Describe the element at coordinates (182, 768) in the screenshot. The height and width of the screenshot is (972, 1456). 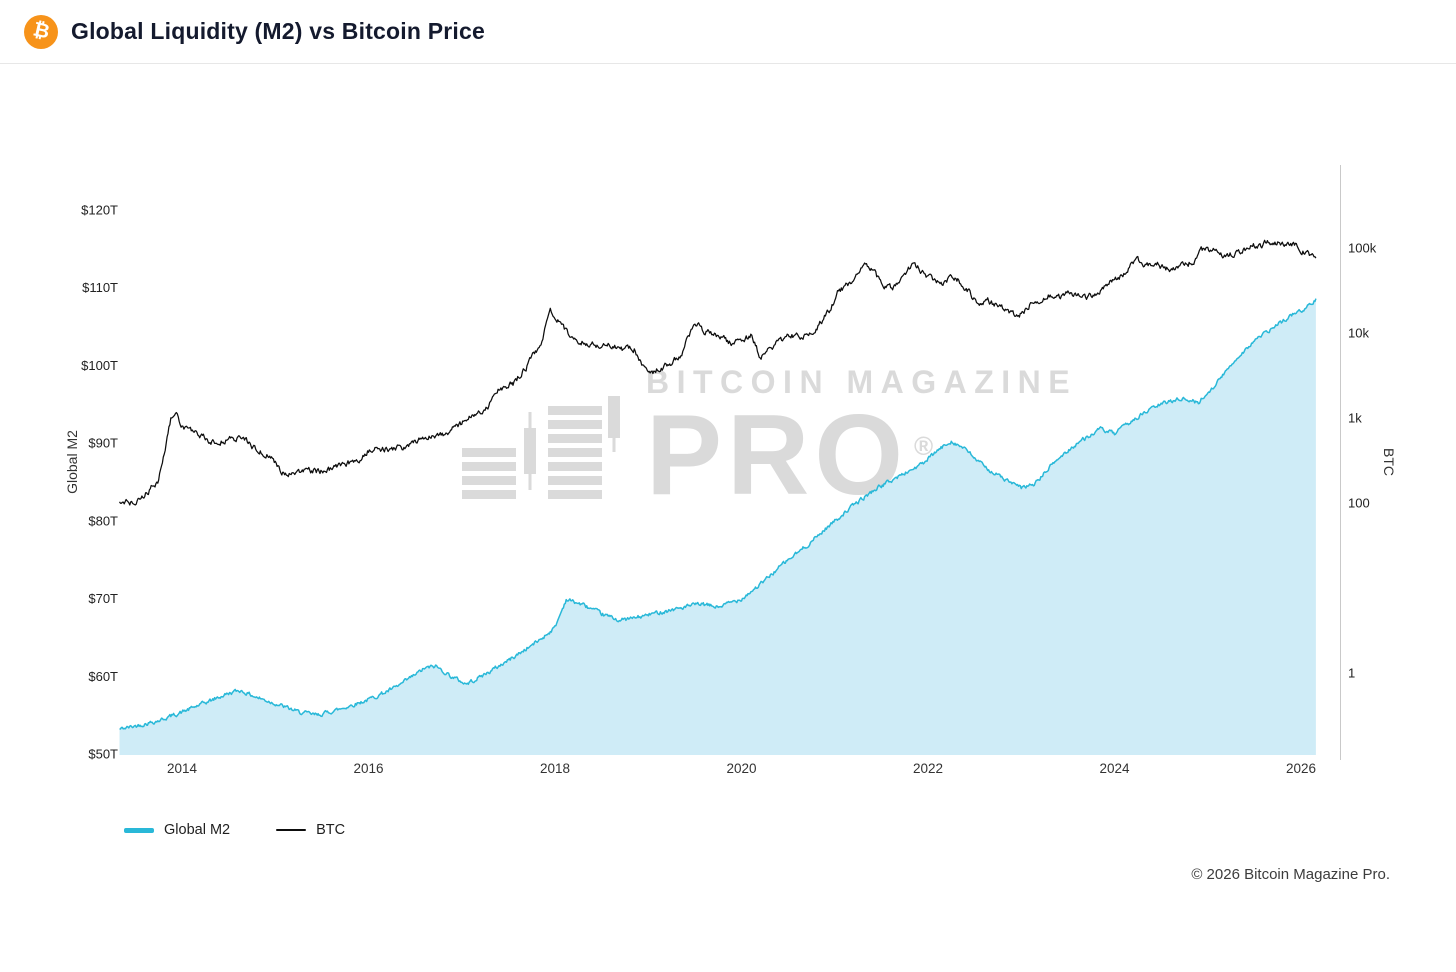
I see `x-axis-tick-label: 2014` at that location.